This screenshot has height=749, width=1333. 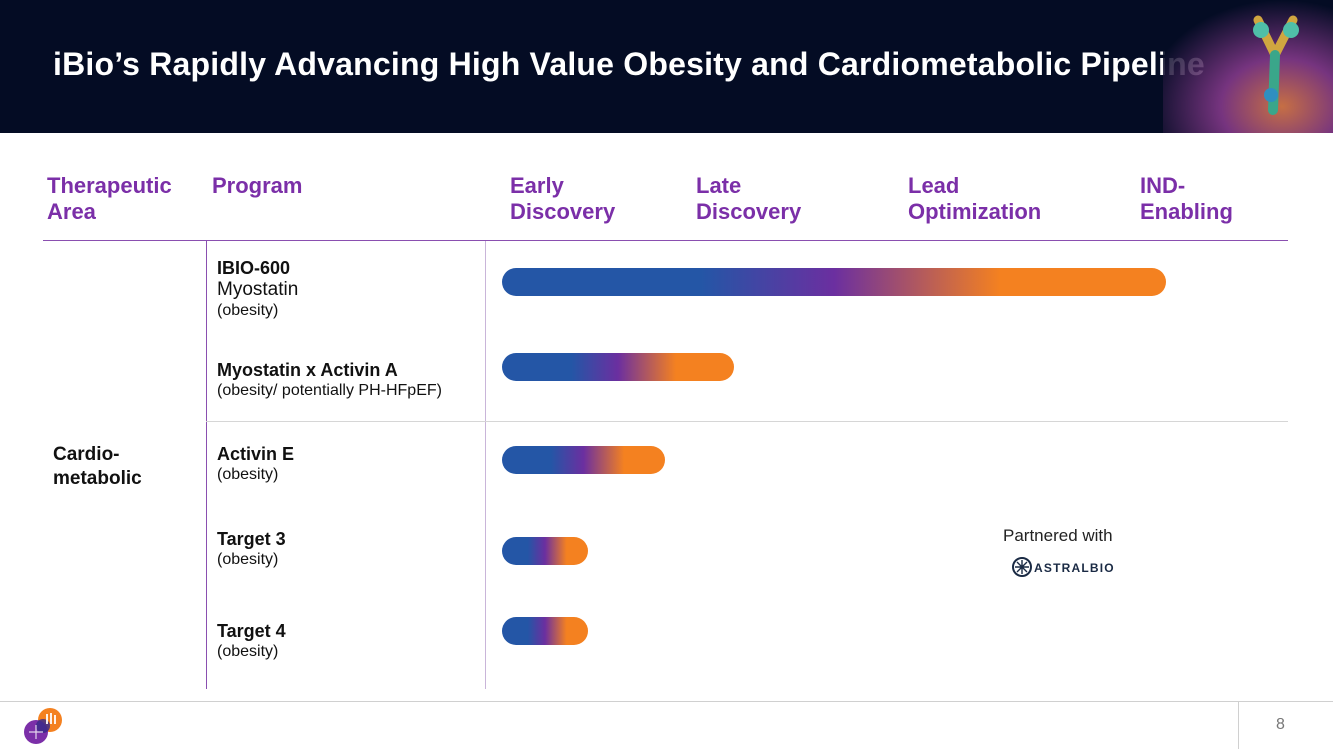 I want to click on column-header-line: Area, so click(x=71, y=211).